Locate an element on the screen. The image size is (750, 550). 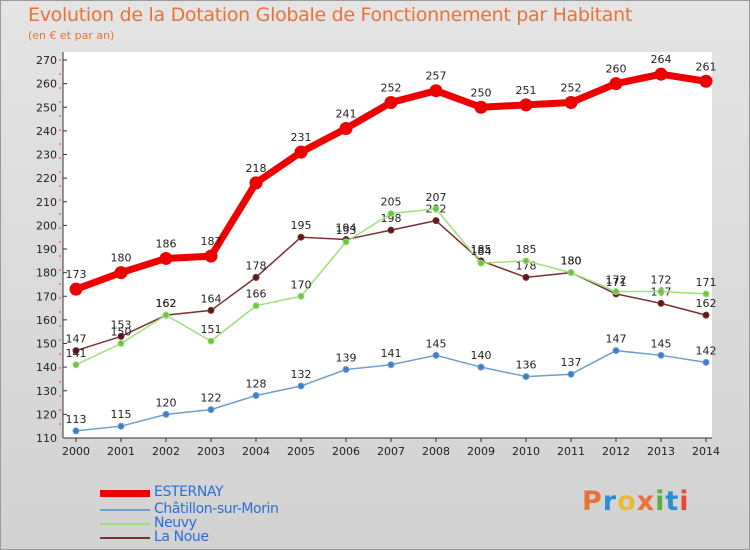
legend-swatch-la-noue is located at coordinates (125, 538).